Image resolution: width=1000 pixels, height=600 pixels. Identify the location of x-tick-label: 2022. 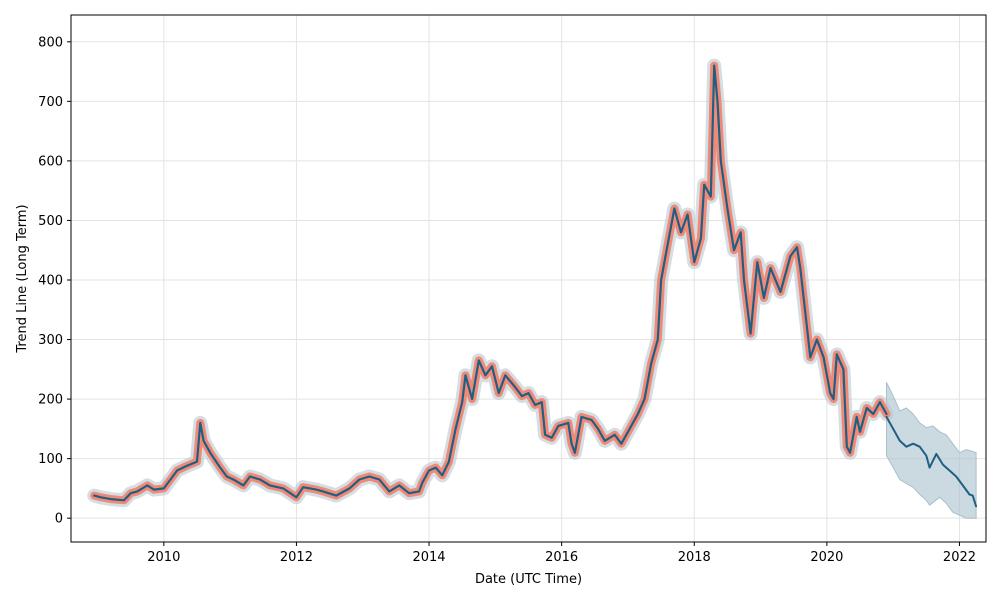
(959, 557).